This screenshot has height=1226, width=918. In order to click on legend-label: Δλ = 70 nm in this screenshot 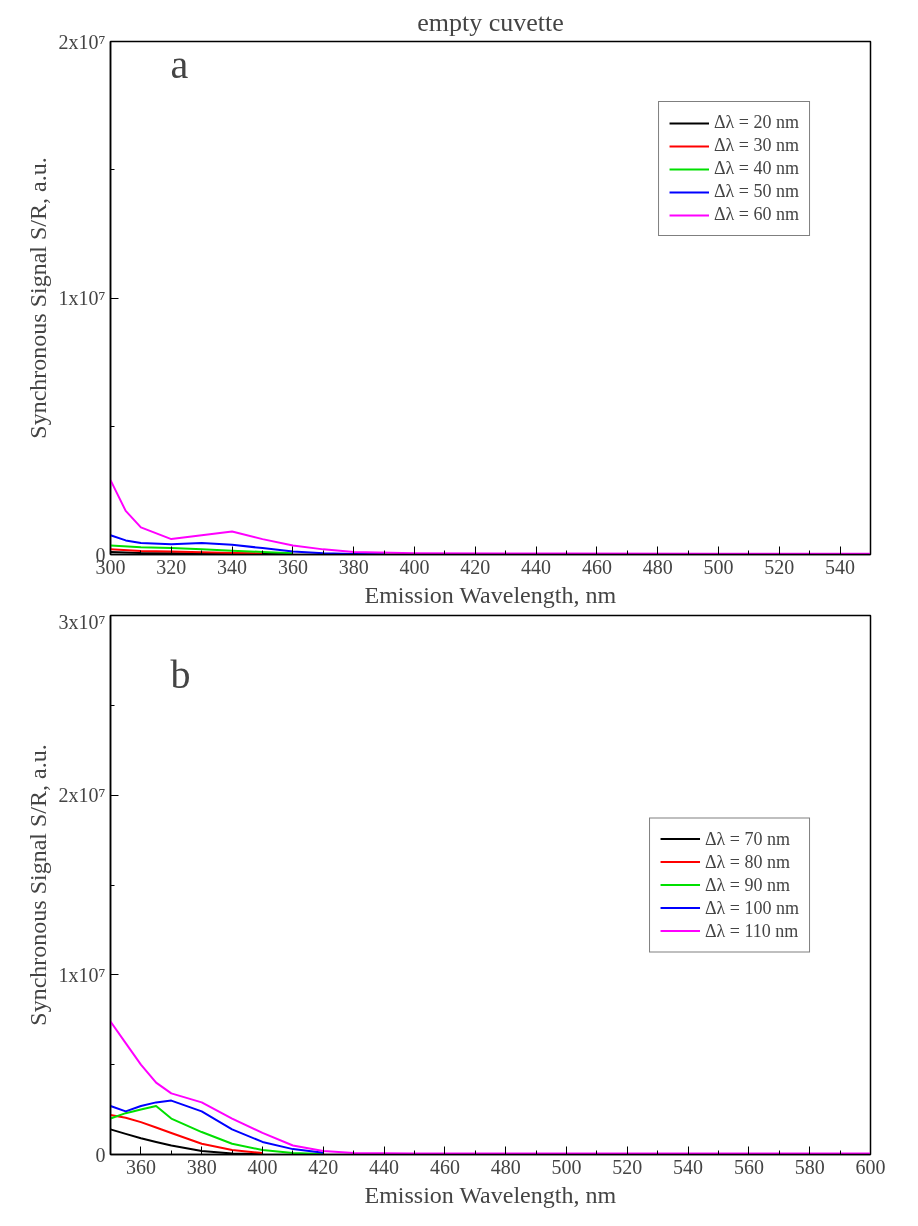, I will do `click(747, 838)`.